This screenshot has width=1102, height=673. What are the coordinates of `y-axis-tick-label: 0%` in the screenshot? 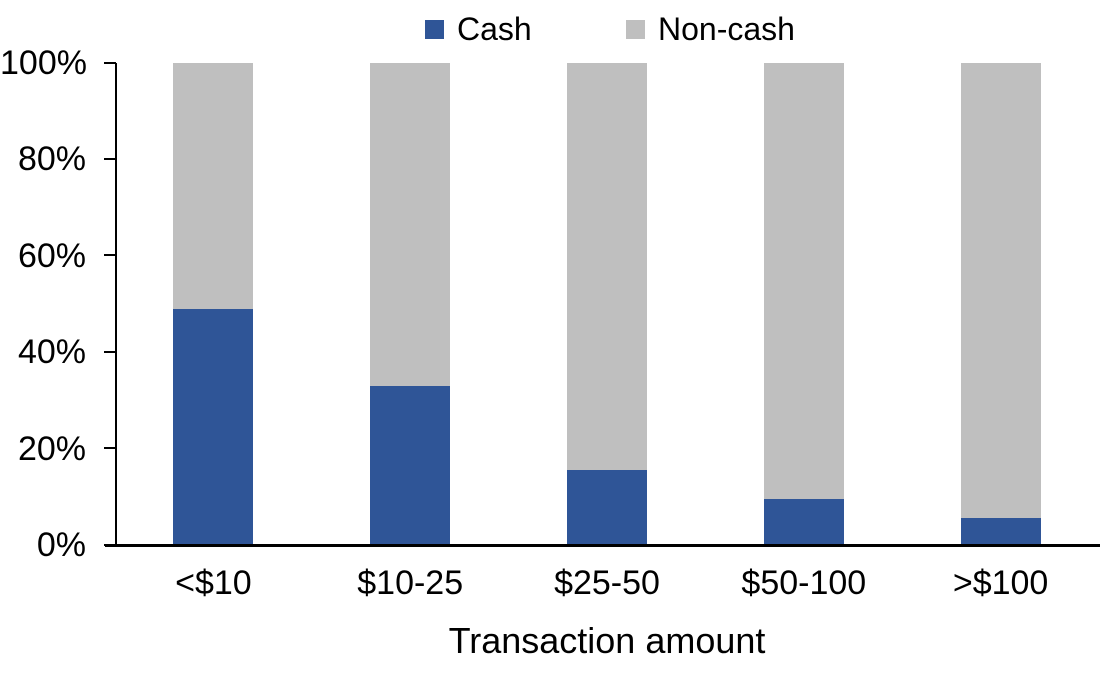 It's located at (61, 545).